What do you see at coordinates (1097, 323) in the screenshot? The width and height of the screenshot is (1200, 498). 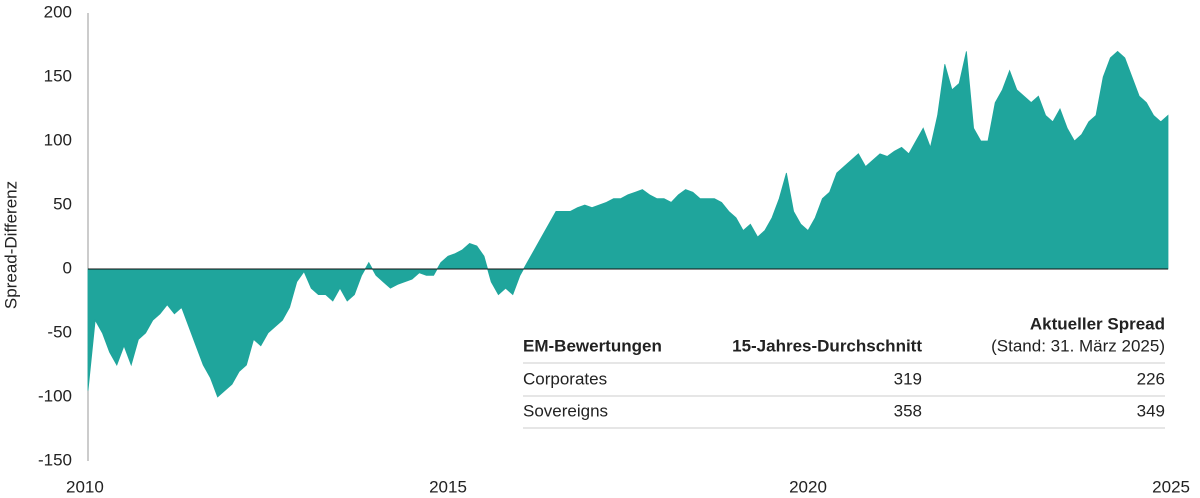 I see `table-header: Aktueller Spread` at bounding box center [1097, 323].